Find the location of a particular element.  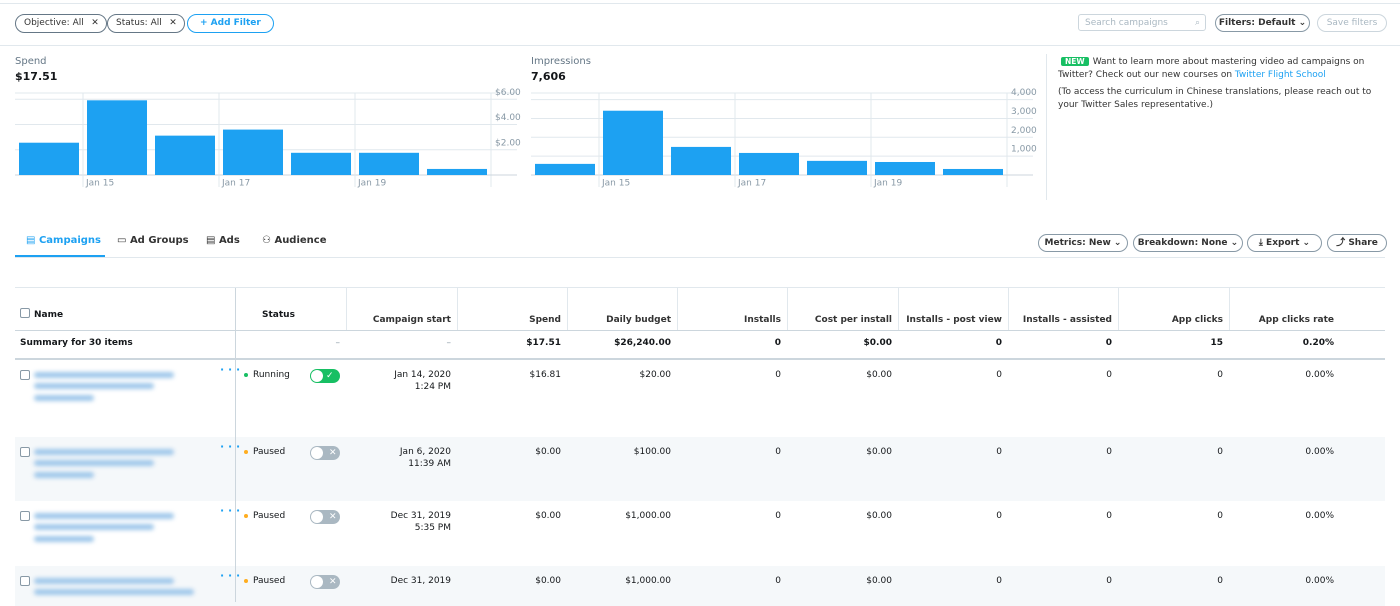

column-header: Cost per install is located at coordinates (853, 320).